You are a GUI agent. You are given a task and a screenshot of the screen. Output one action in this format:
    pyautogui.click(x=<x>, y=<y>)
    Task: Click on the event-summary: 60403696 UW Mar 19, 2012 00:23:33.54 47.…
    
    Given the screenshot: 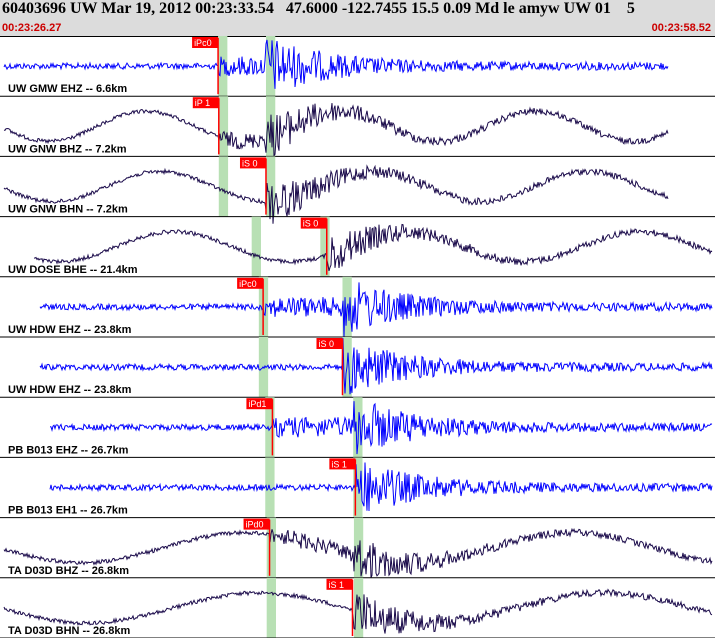 What is the action you would take?
    pyautogui.click(x=318, y=8)
    